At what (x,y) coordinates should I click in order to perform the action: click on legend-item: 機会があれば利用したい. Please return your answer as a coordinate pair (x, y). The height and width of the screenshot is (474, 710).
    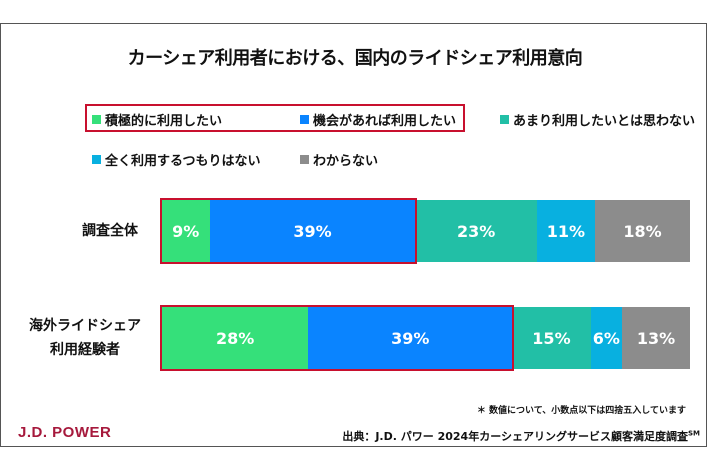
    Looking at the image, I should click on (378, 119).